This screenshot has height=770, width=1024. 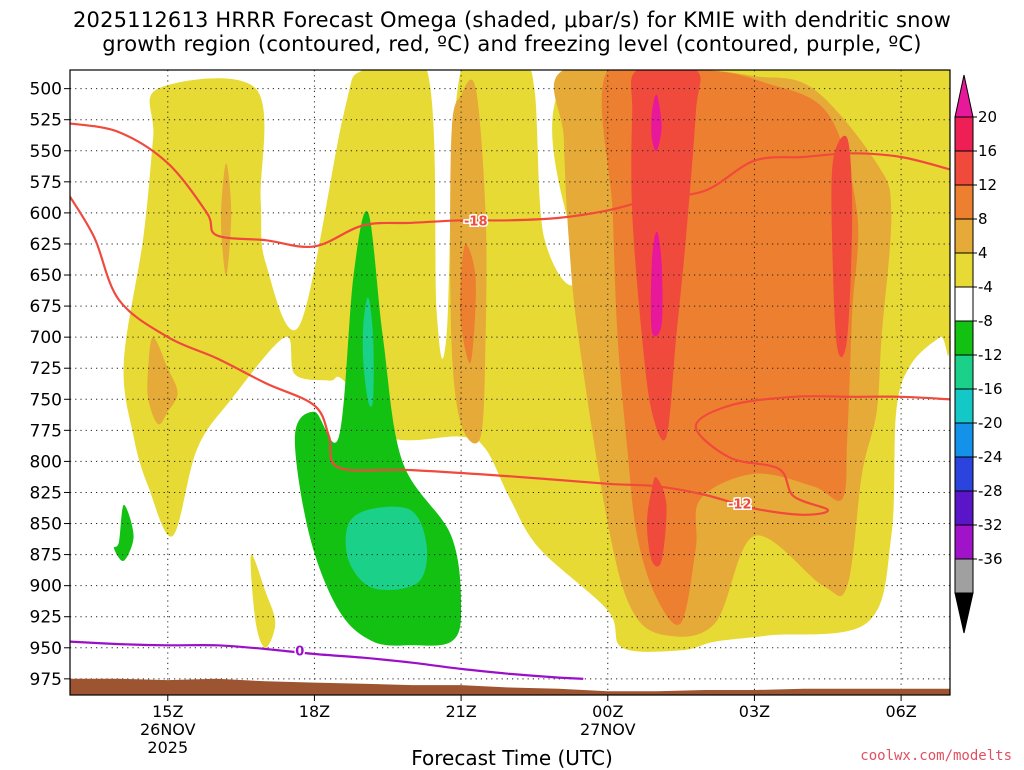 I want to click on colorbar-label-13: -36, so click(x=990, y=559).